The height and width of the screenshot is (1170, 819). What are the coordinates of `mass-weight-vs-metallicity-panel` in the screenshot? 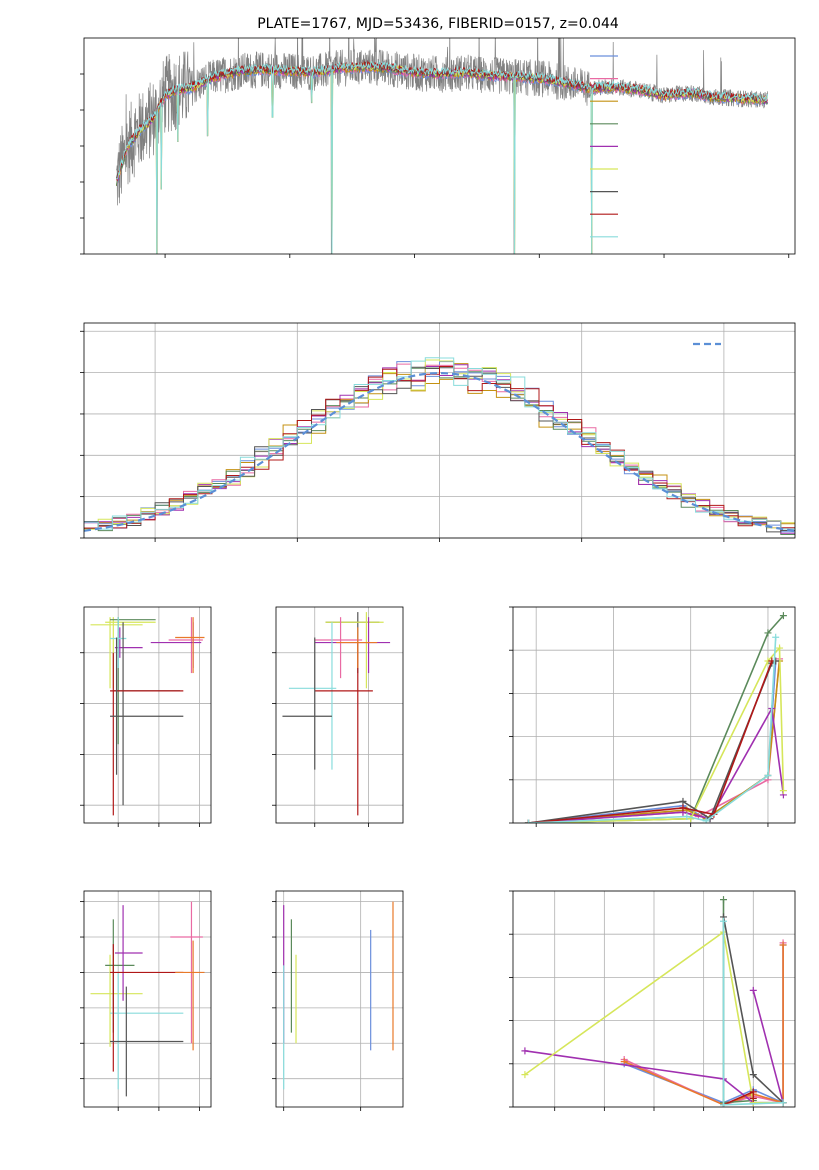 It's located at (652, 1000).